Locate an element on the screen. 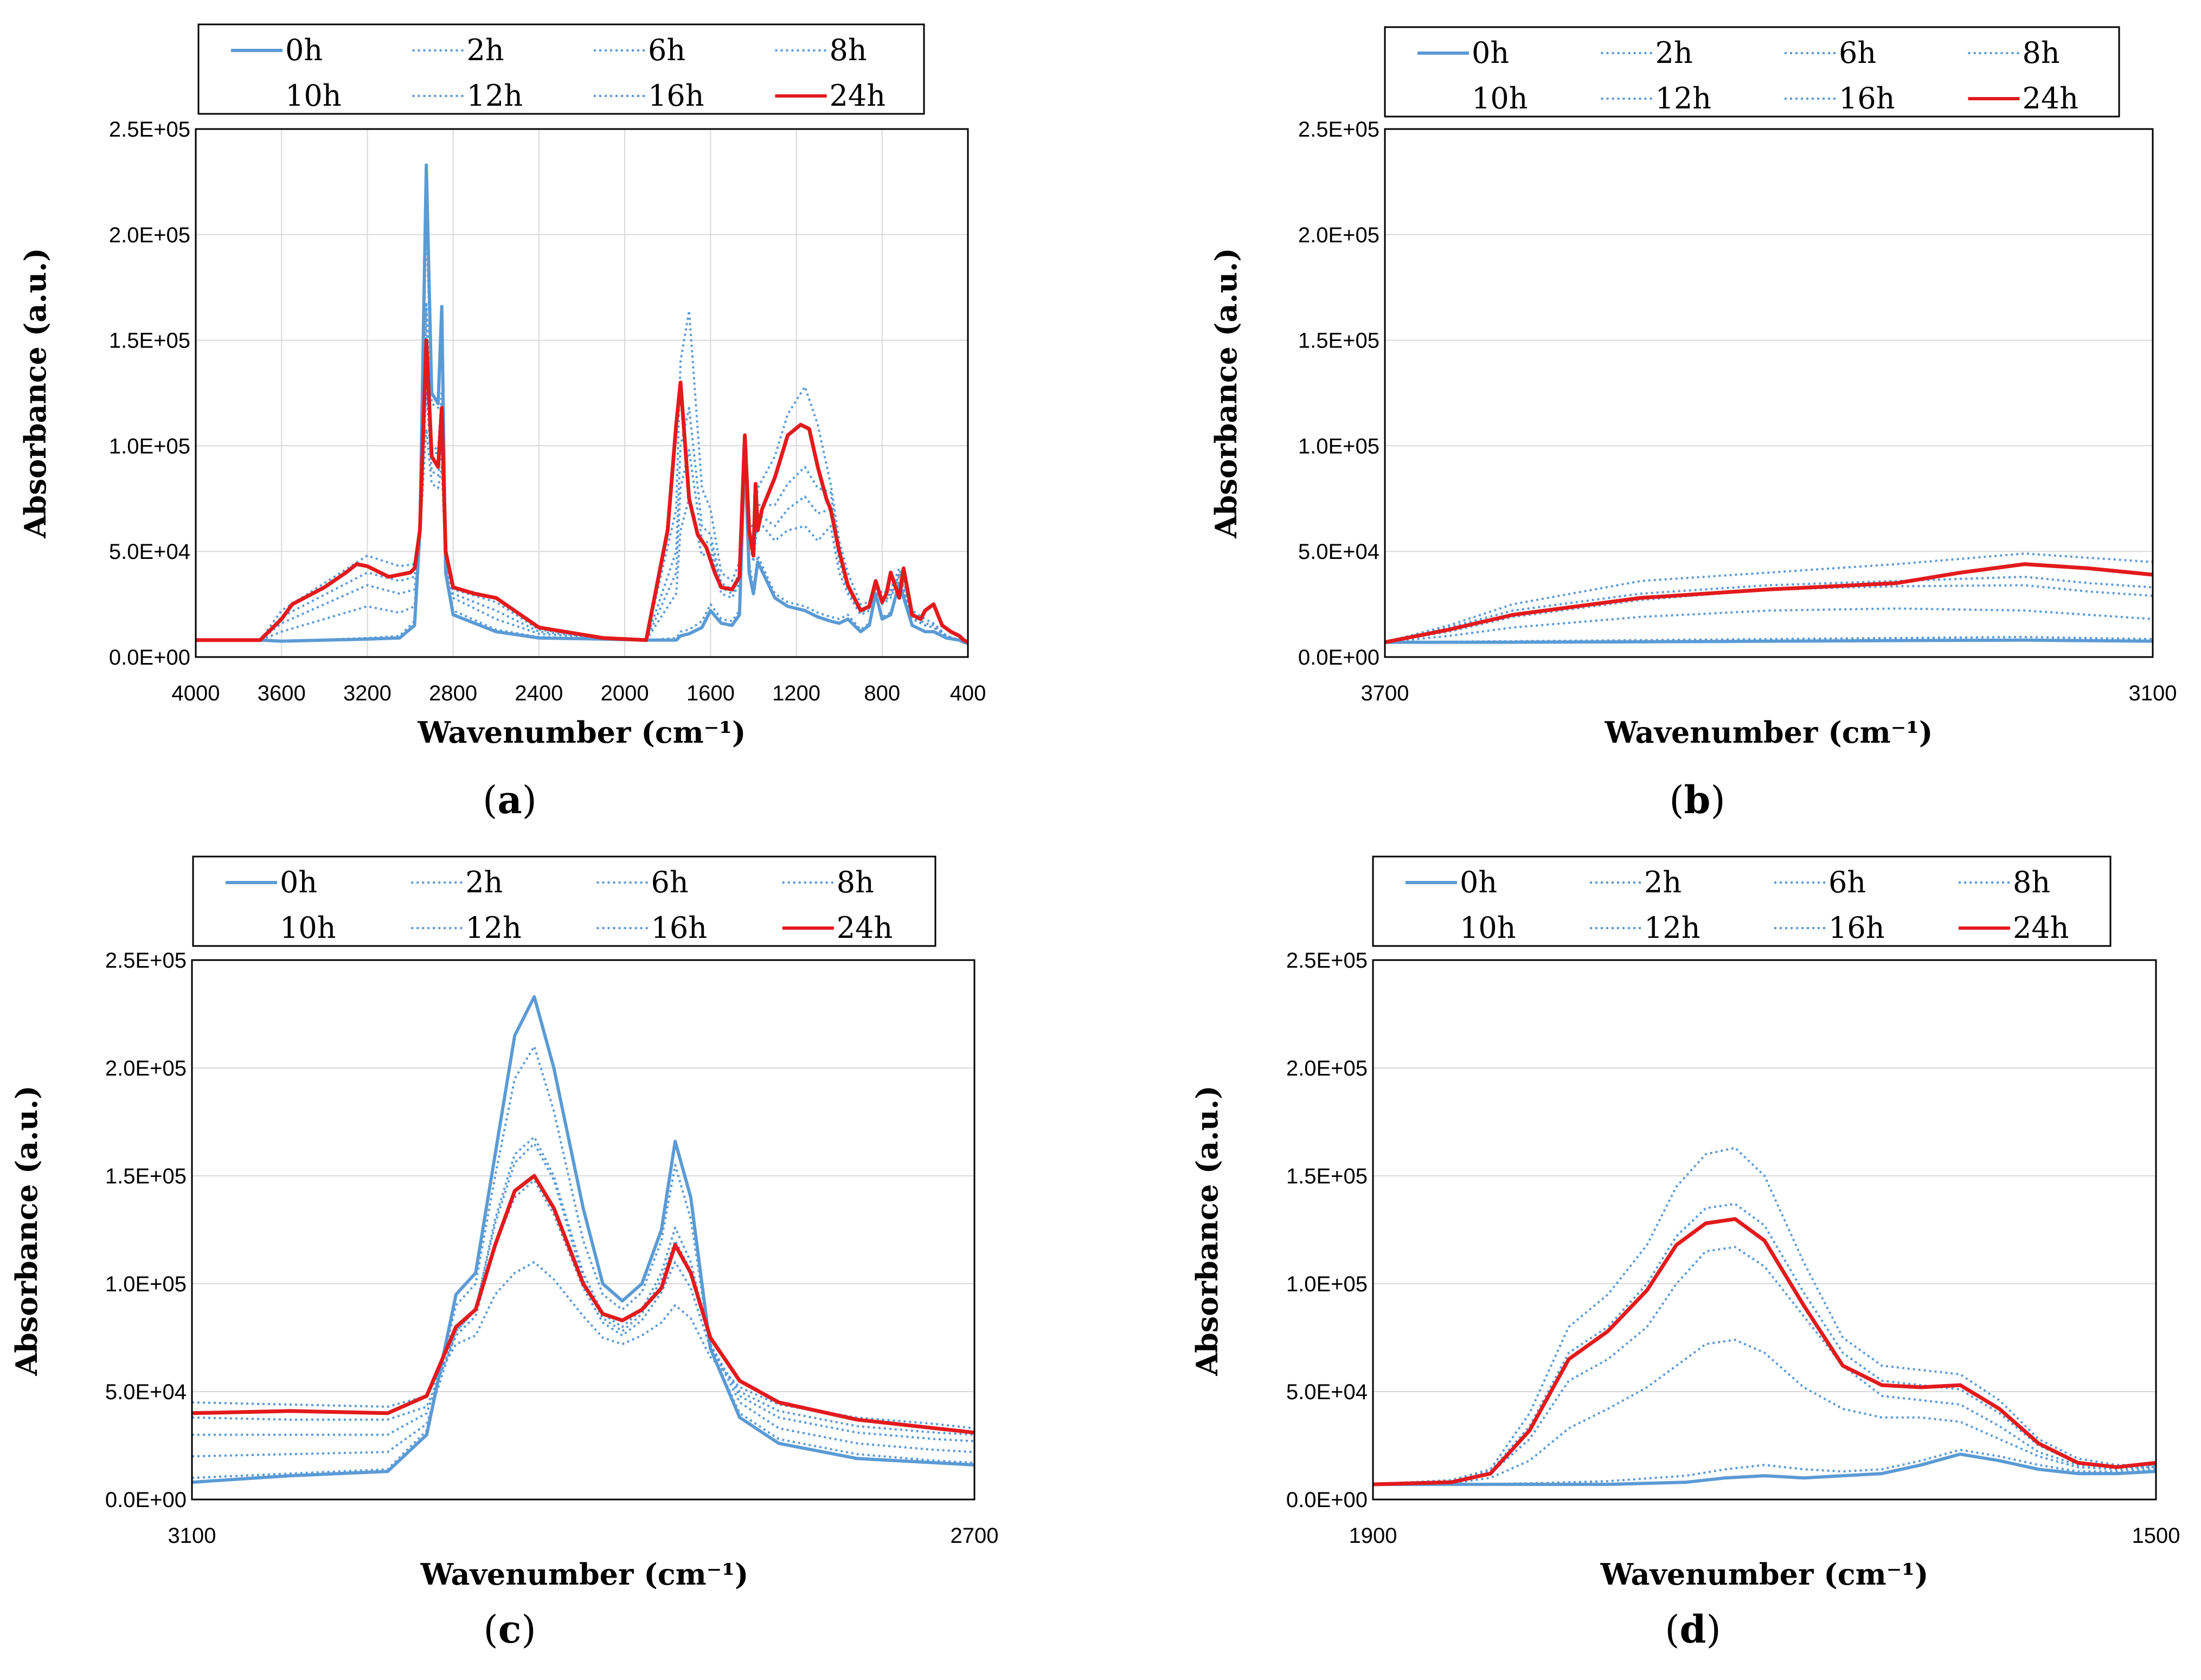 The height and width of the screenshot is (1680, 2201). panel-label: (c) is located at coordinates (510, 1629).